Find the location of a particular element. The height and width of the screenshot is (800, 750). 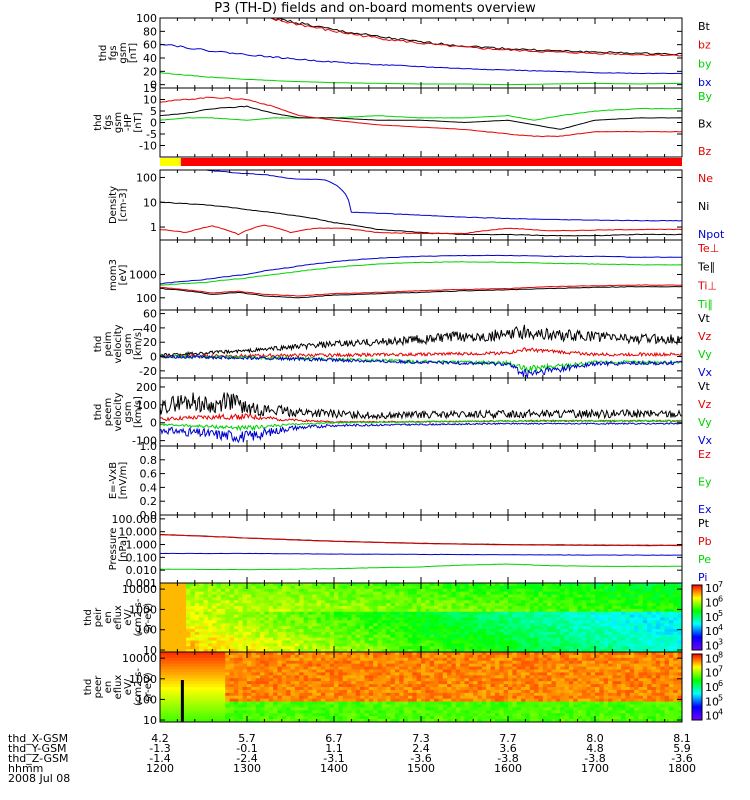

legend-label-Te⊥: Te⊥ is located at coordinates (708, 248).